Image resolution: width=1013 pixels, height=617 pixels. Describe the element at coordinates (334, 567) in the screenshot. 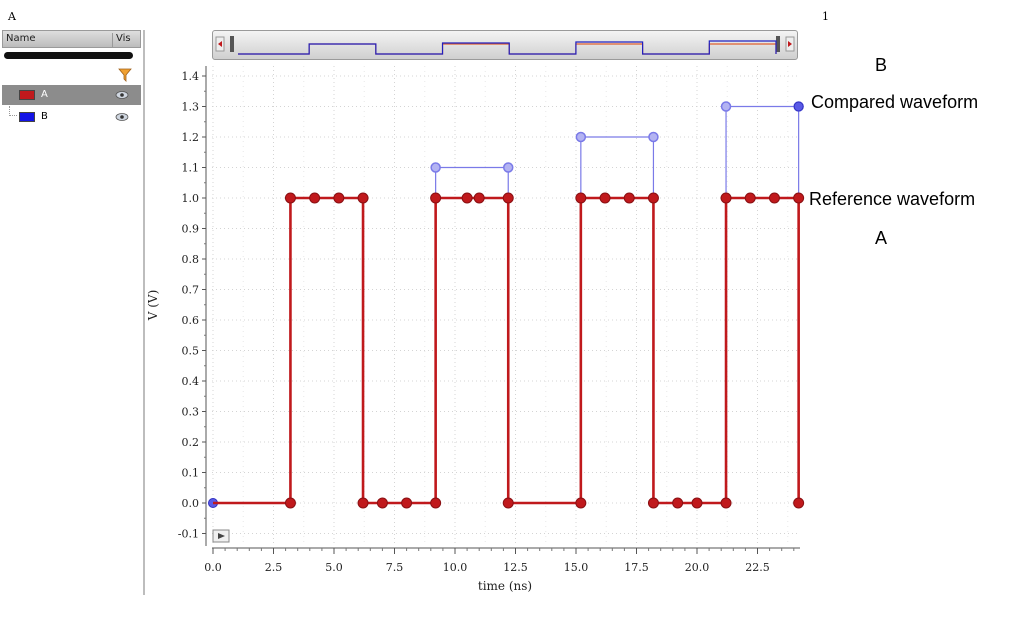

I see `x-tick-label: 5.0` at that location.